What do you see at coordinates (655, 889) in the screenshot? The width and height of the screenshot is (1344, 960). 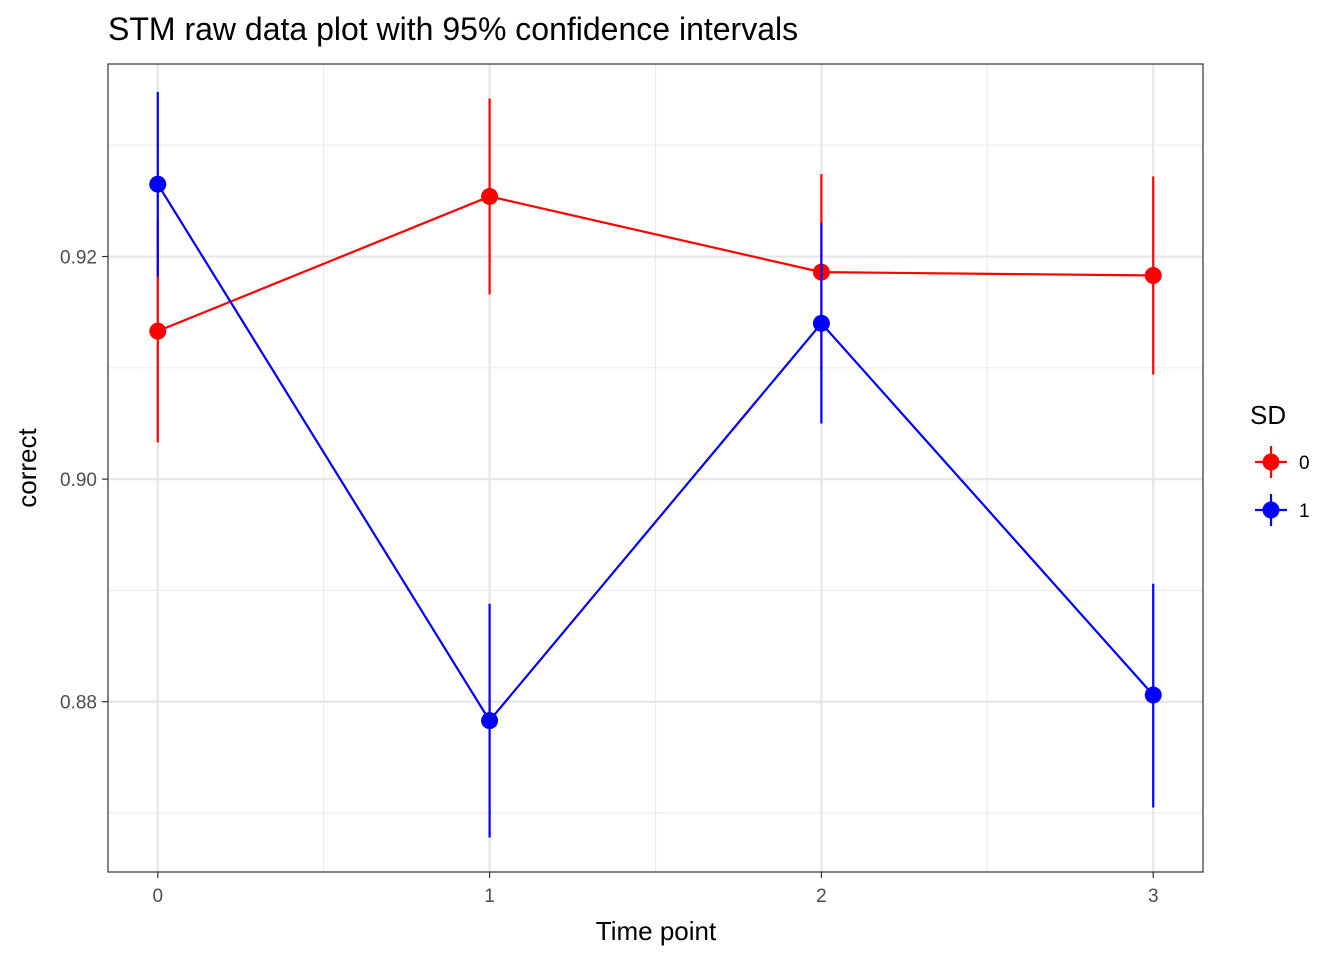 I see `x-axis: 0 1 2 3` at bounding box center [655, 889].